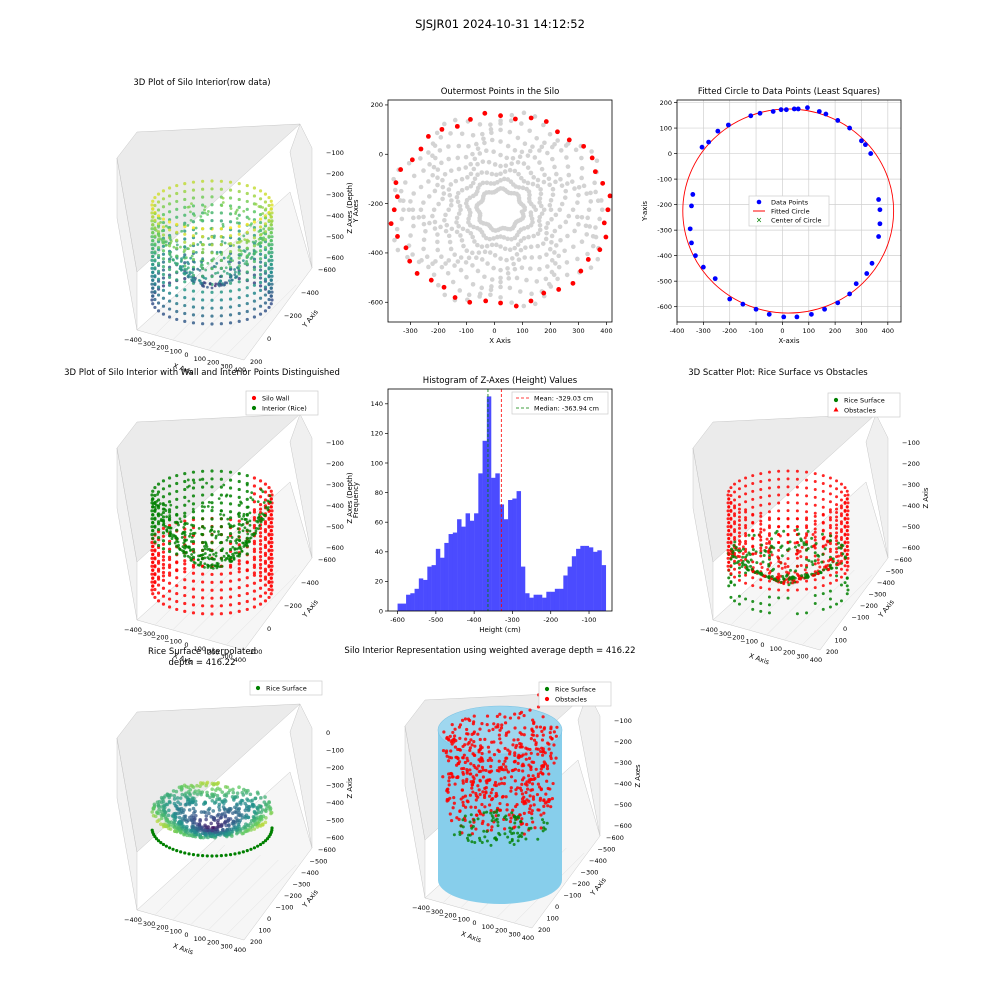 This screenshot has width=1000, height=1000. What do you see at coordinates (213, 363) in the screenshot?
I see `x-tick-label: 200` at bounding box center [213, 363].